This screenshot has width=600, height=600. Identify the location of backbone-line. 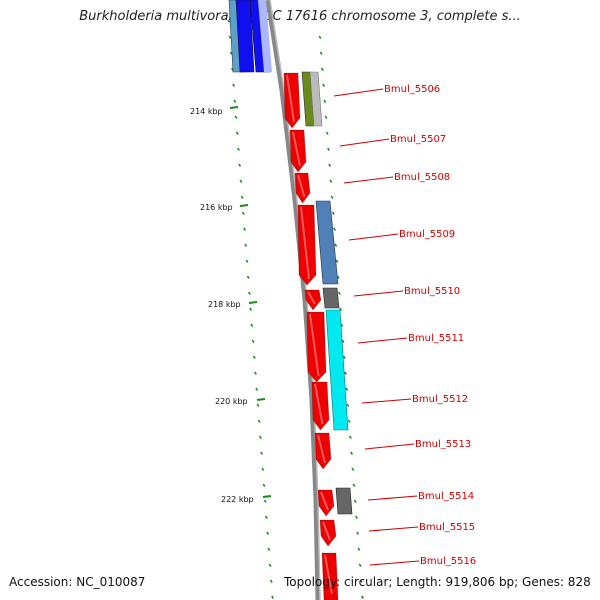
(293, 300).